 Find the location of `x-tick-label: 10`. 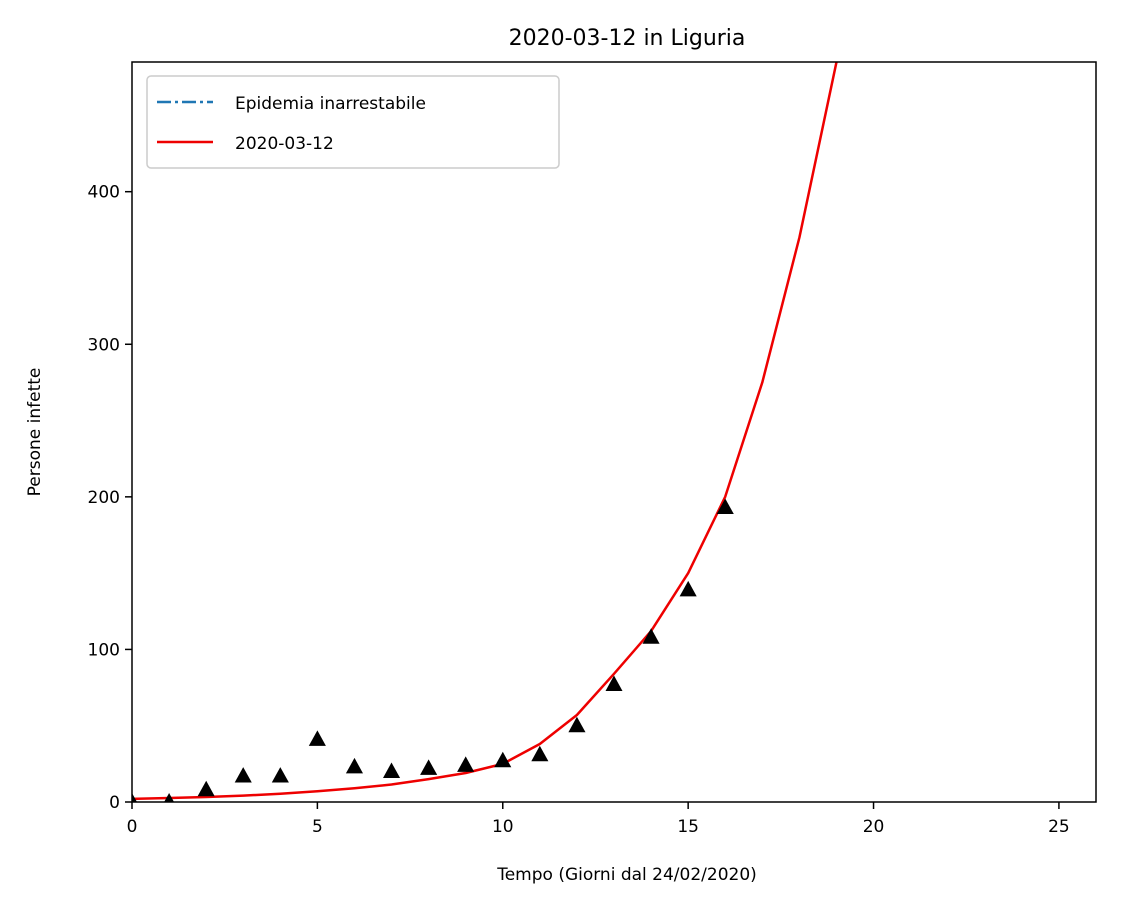

x-tick-label: 10 is located at coordinates (503, 827).